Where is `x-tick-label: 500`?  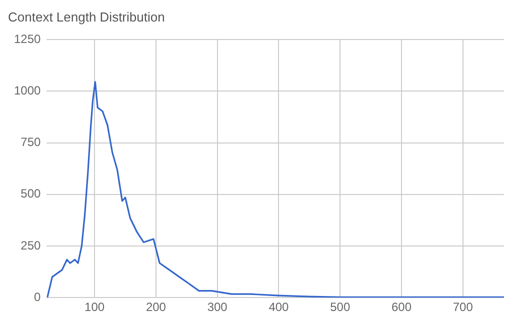 x-tick-label: 500 is located at coordinates (340, 307).